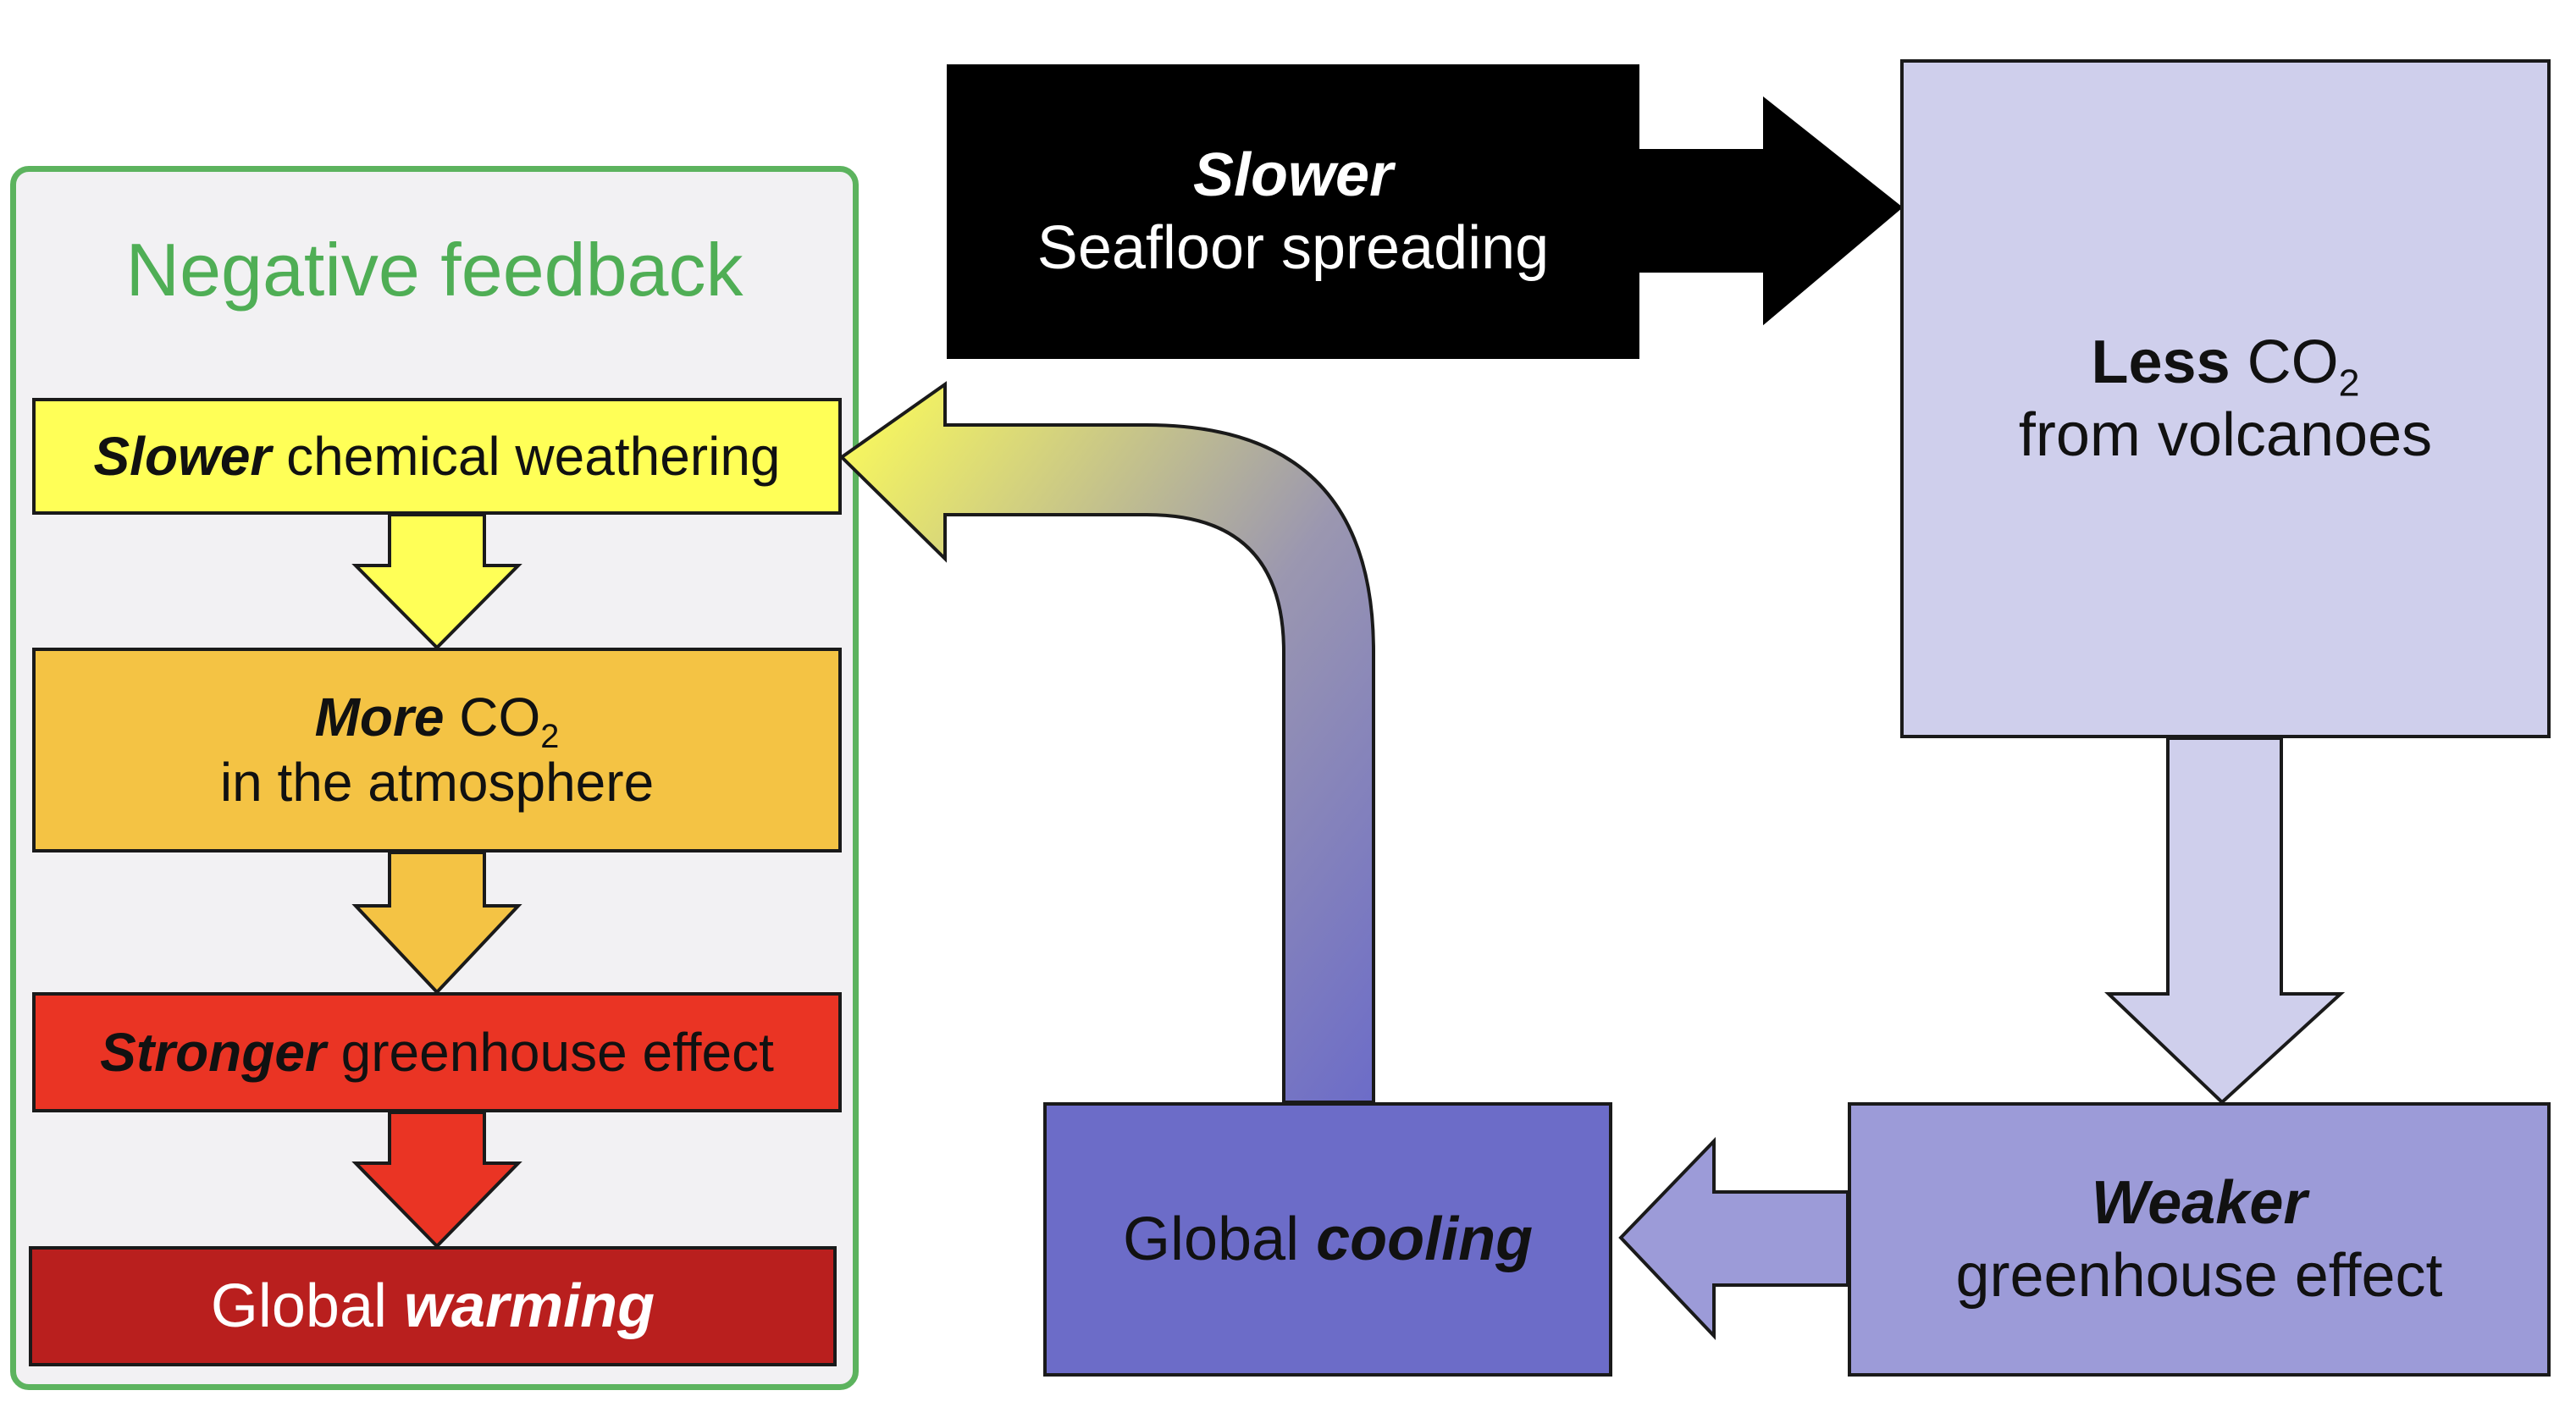 The height and width of the screenshot is (1407, 2576). What do you see at coordinates (436, 581) in the screenshot?
I see `arrow-down-yellow` at bounding box center [436, 581].